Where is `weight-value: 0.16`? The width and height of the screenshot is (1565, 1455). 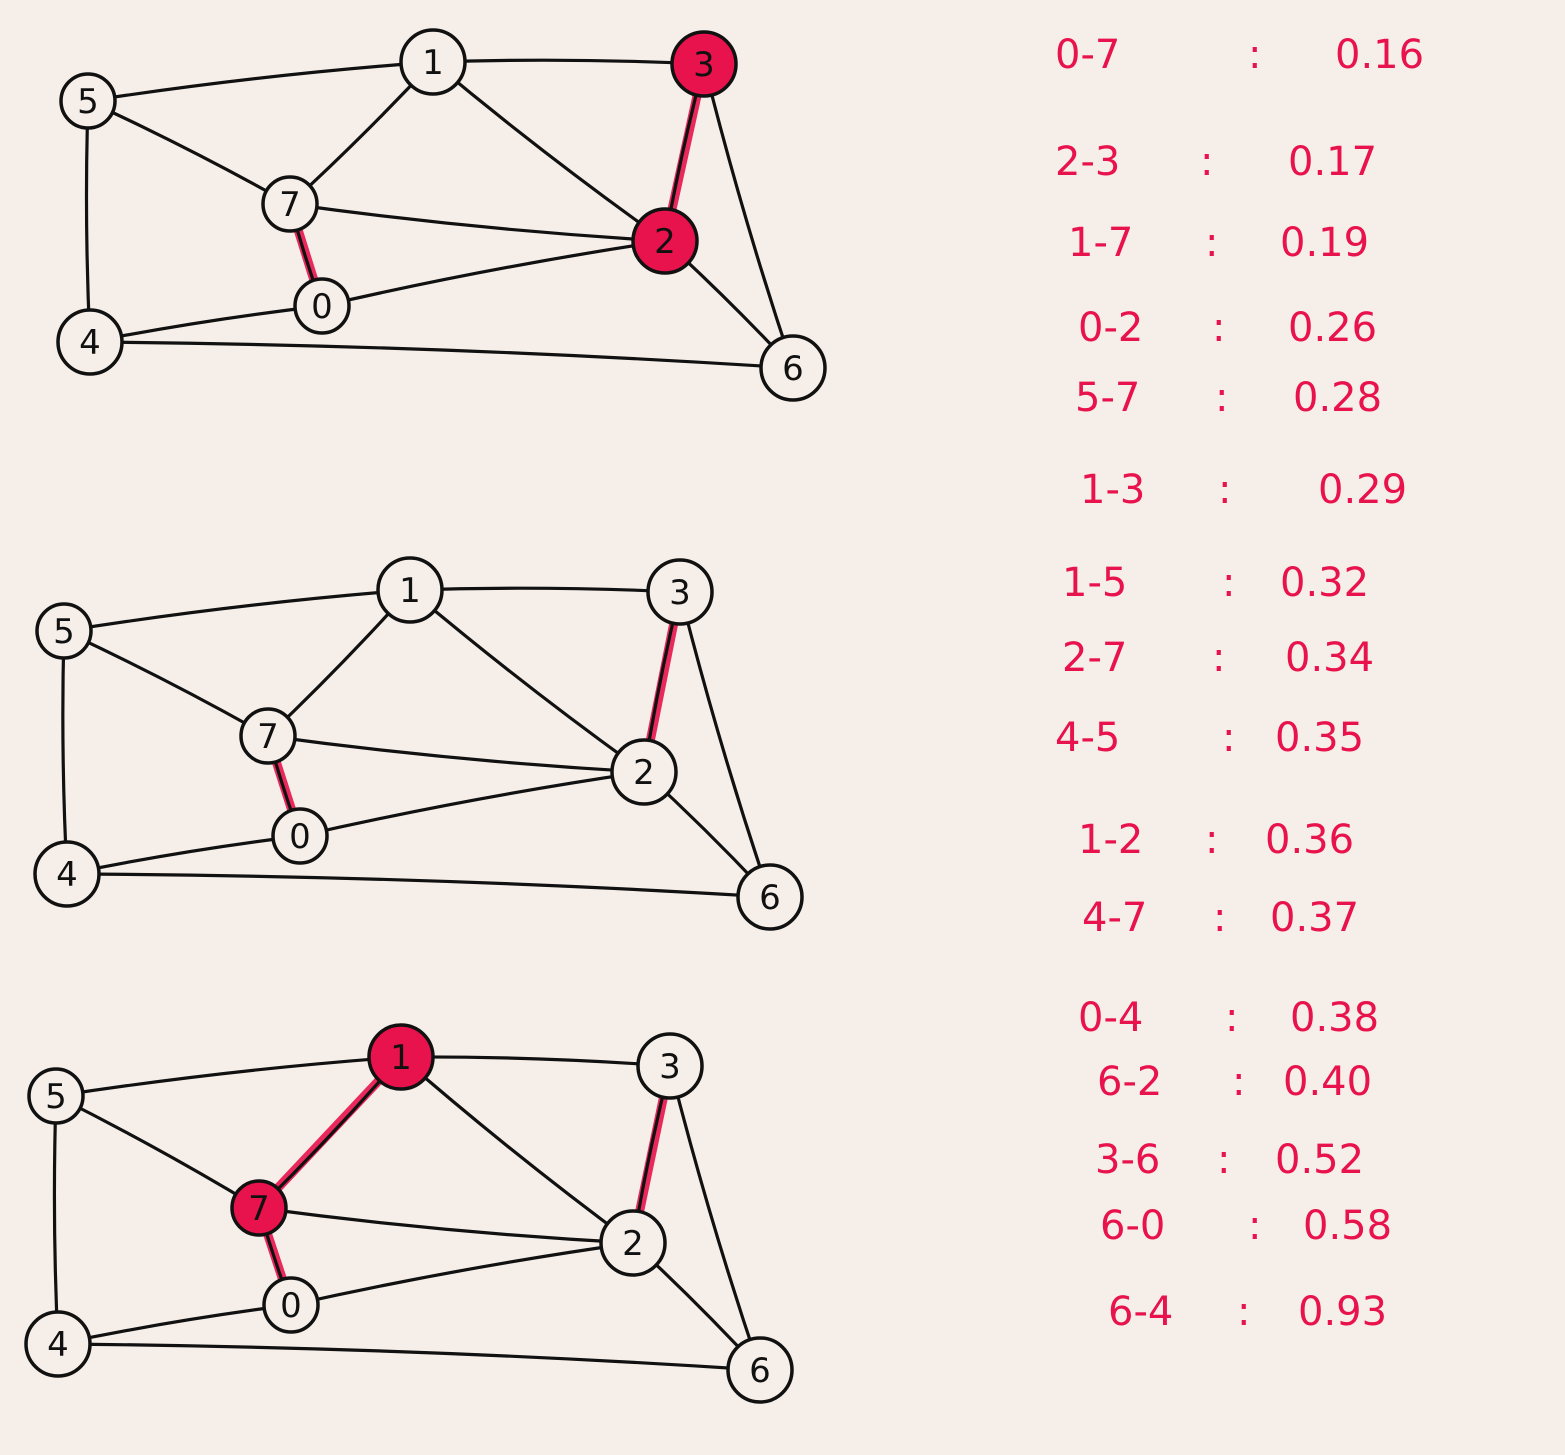
weight-value: 0.16 is located at coordinates (1379, 55).